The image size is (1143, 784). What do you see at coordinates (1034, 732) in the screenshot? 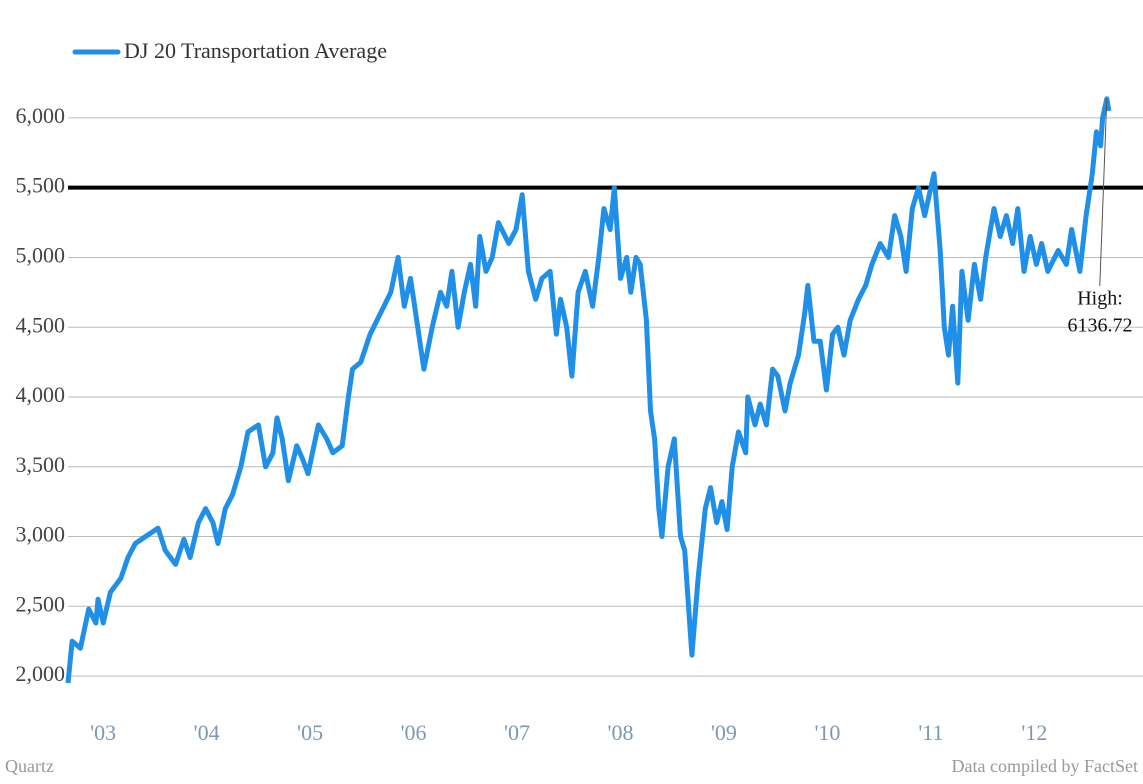
I see `x-tick-label: '12` at bounding box center [1034, 732].